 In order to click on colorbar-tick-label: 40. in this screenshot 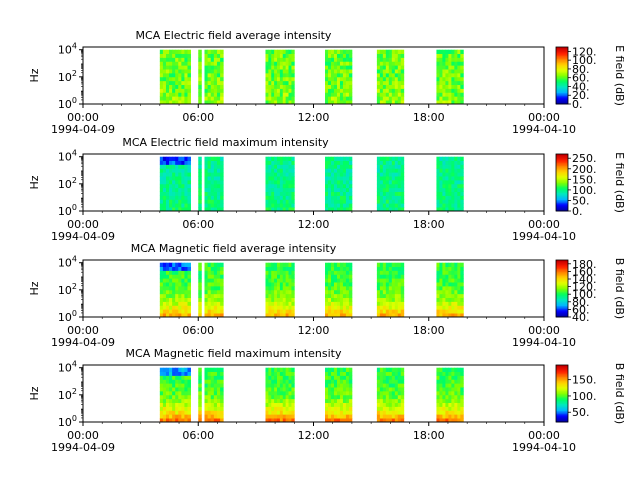, I will do `click(581, 317)`.